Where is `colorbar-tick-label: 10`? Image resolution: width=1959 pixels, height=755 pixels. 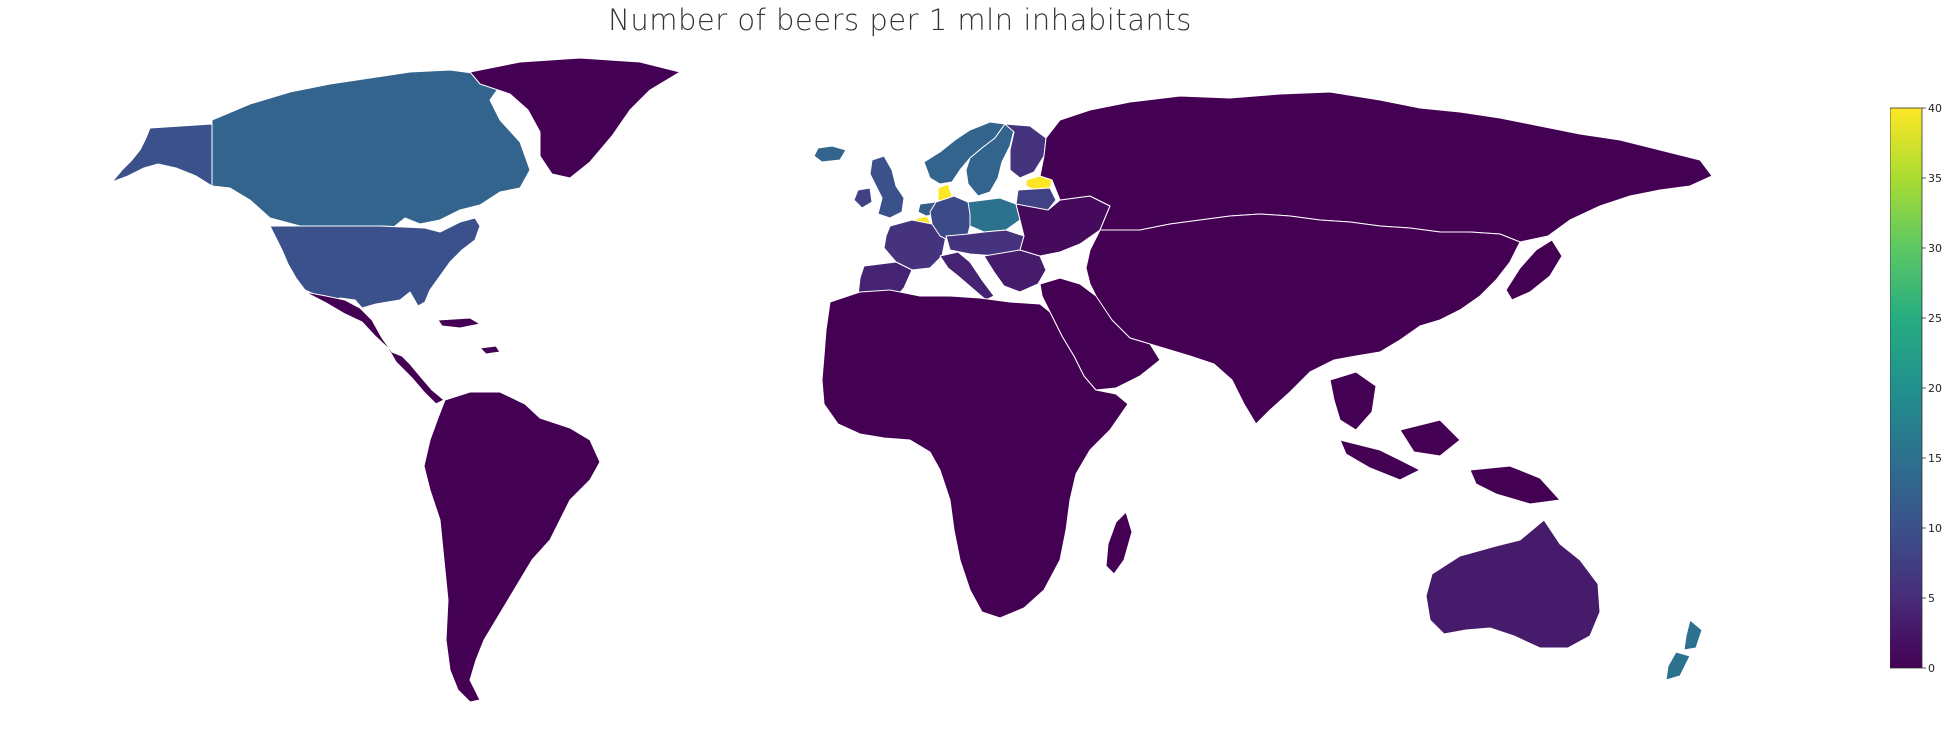
colorbar-tick-label: 10 is located at coordinates (1935, 528).